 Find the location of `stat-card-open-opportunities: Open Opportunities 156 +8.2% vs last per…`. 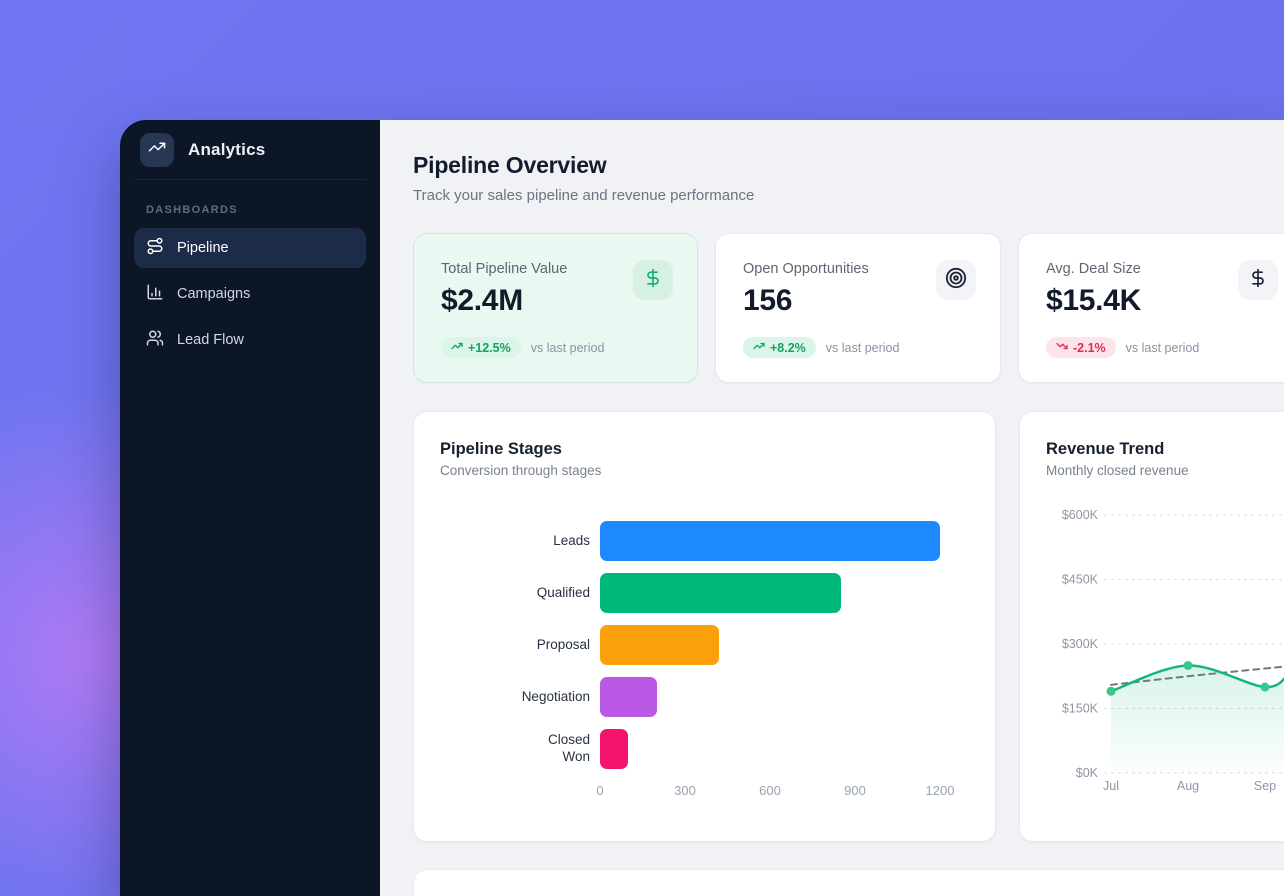

stat-card-open-opportunities: Open Opportunities 156 +8.2% vs last per… is located at coordinates (858, 308).